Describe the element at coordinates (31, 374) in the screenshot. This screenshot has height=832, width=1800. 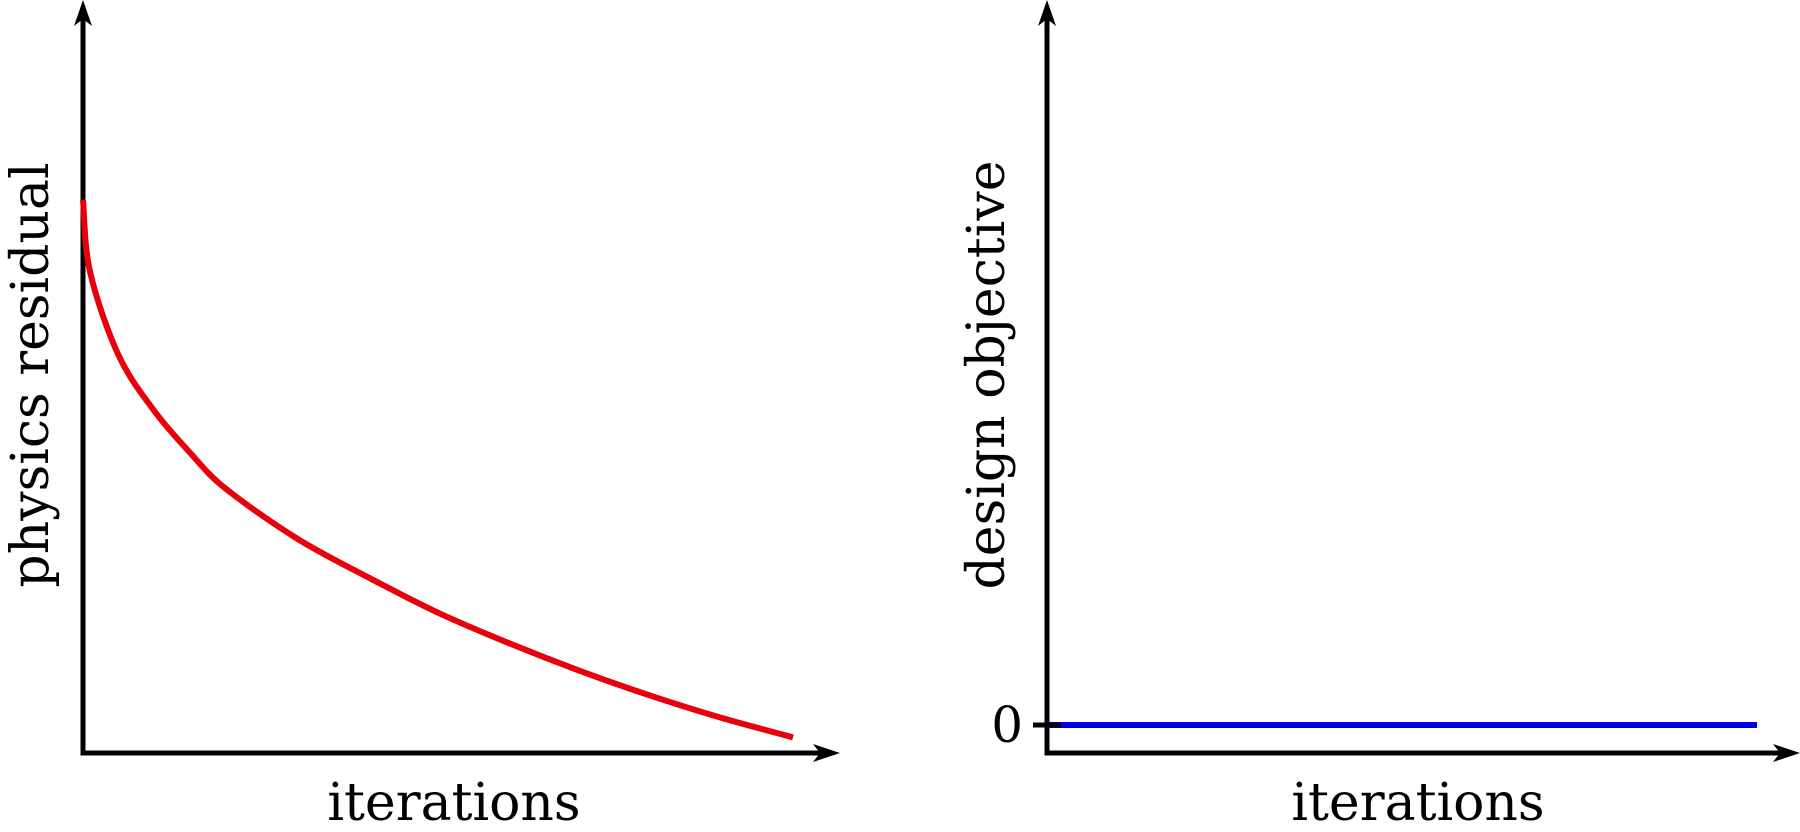
I see `y-axis-label: physics residual` at that location.